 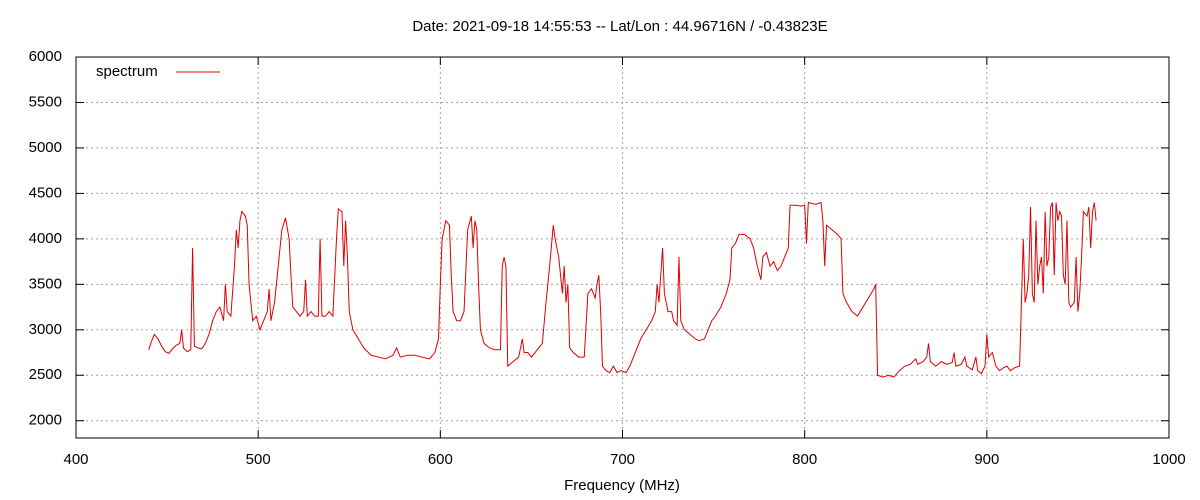 I want to click on x-tick-label: 1000, so click(x=1168, y=459).